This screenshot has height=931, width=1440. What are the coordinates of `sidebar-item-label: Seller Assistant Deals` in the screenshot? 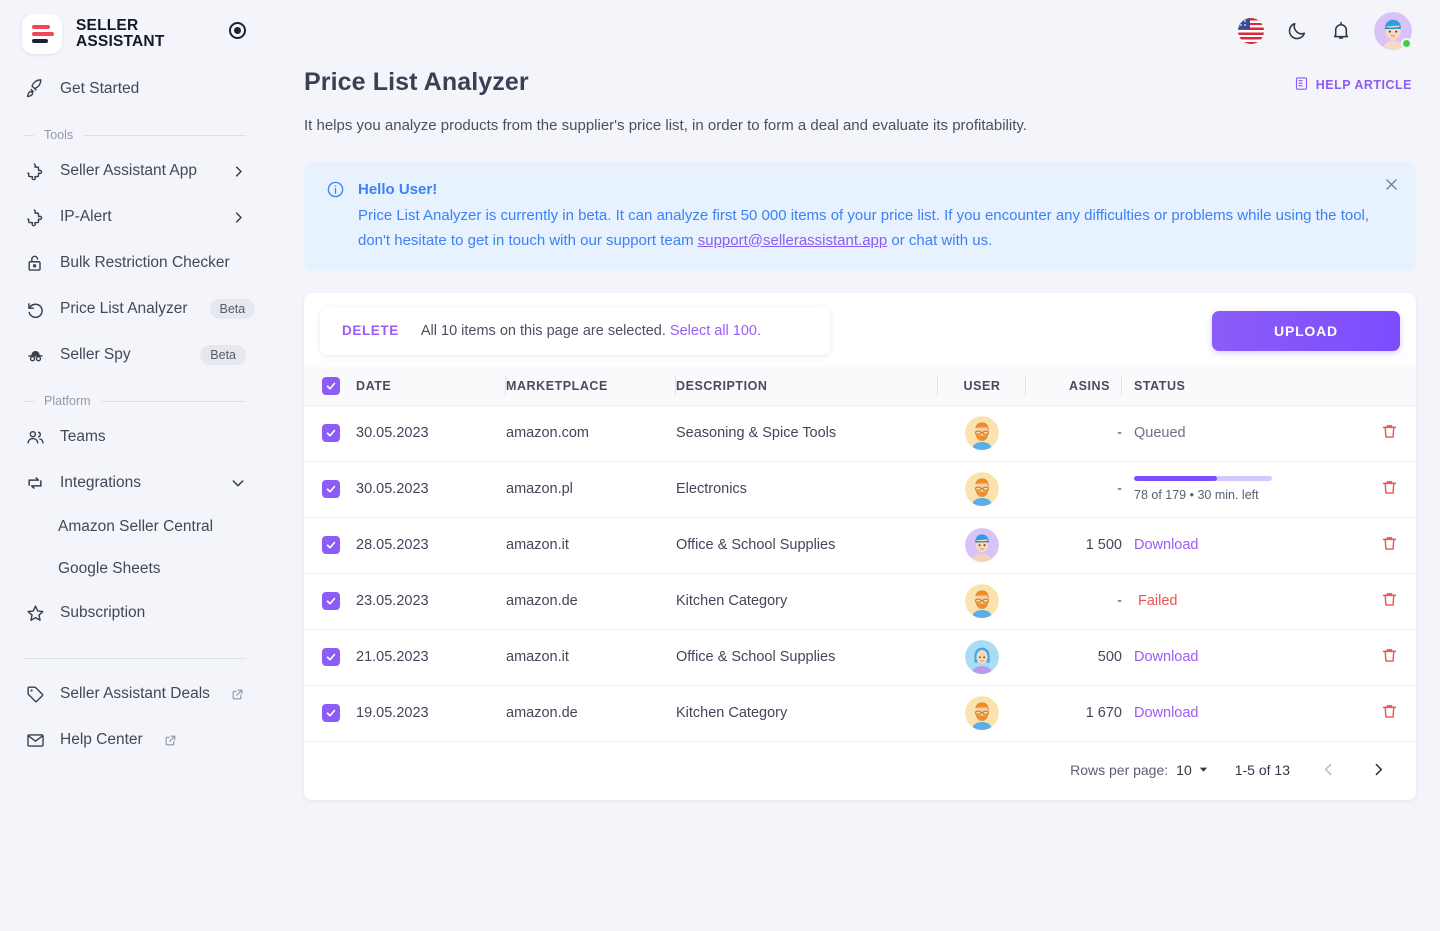 It's located at (135, 693).